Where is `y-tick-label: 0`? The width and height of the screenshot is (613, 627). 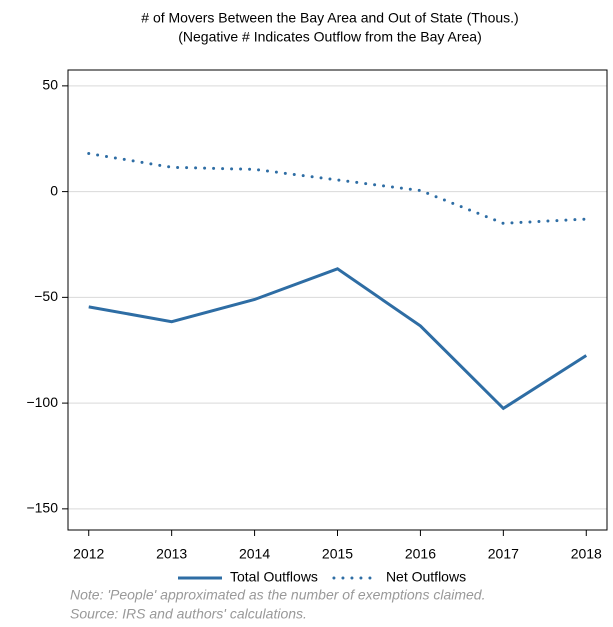 y-tick-label: 0 is located at coordinates (54, 190).